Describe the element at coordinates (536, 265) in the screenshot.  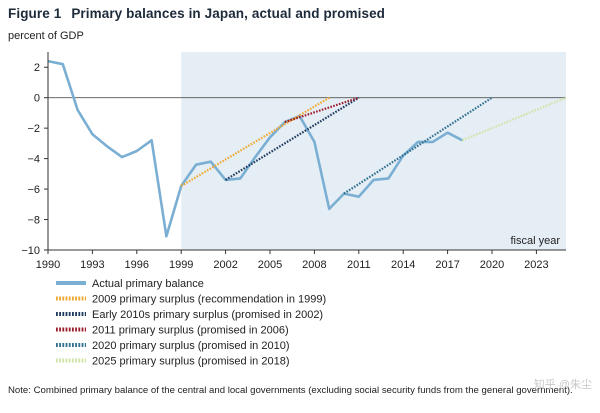
I see `x-tick-label: 2023` at that location.